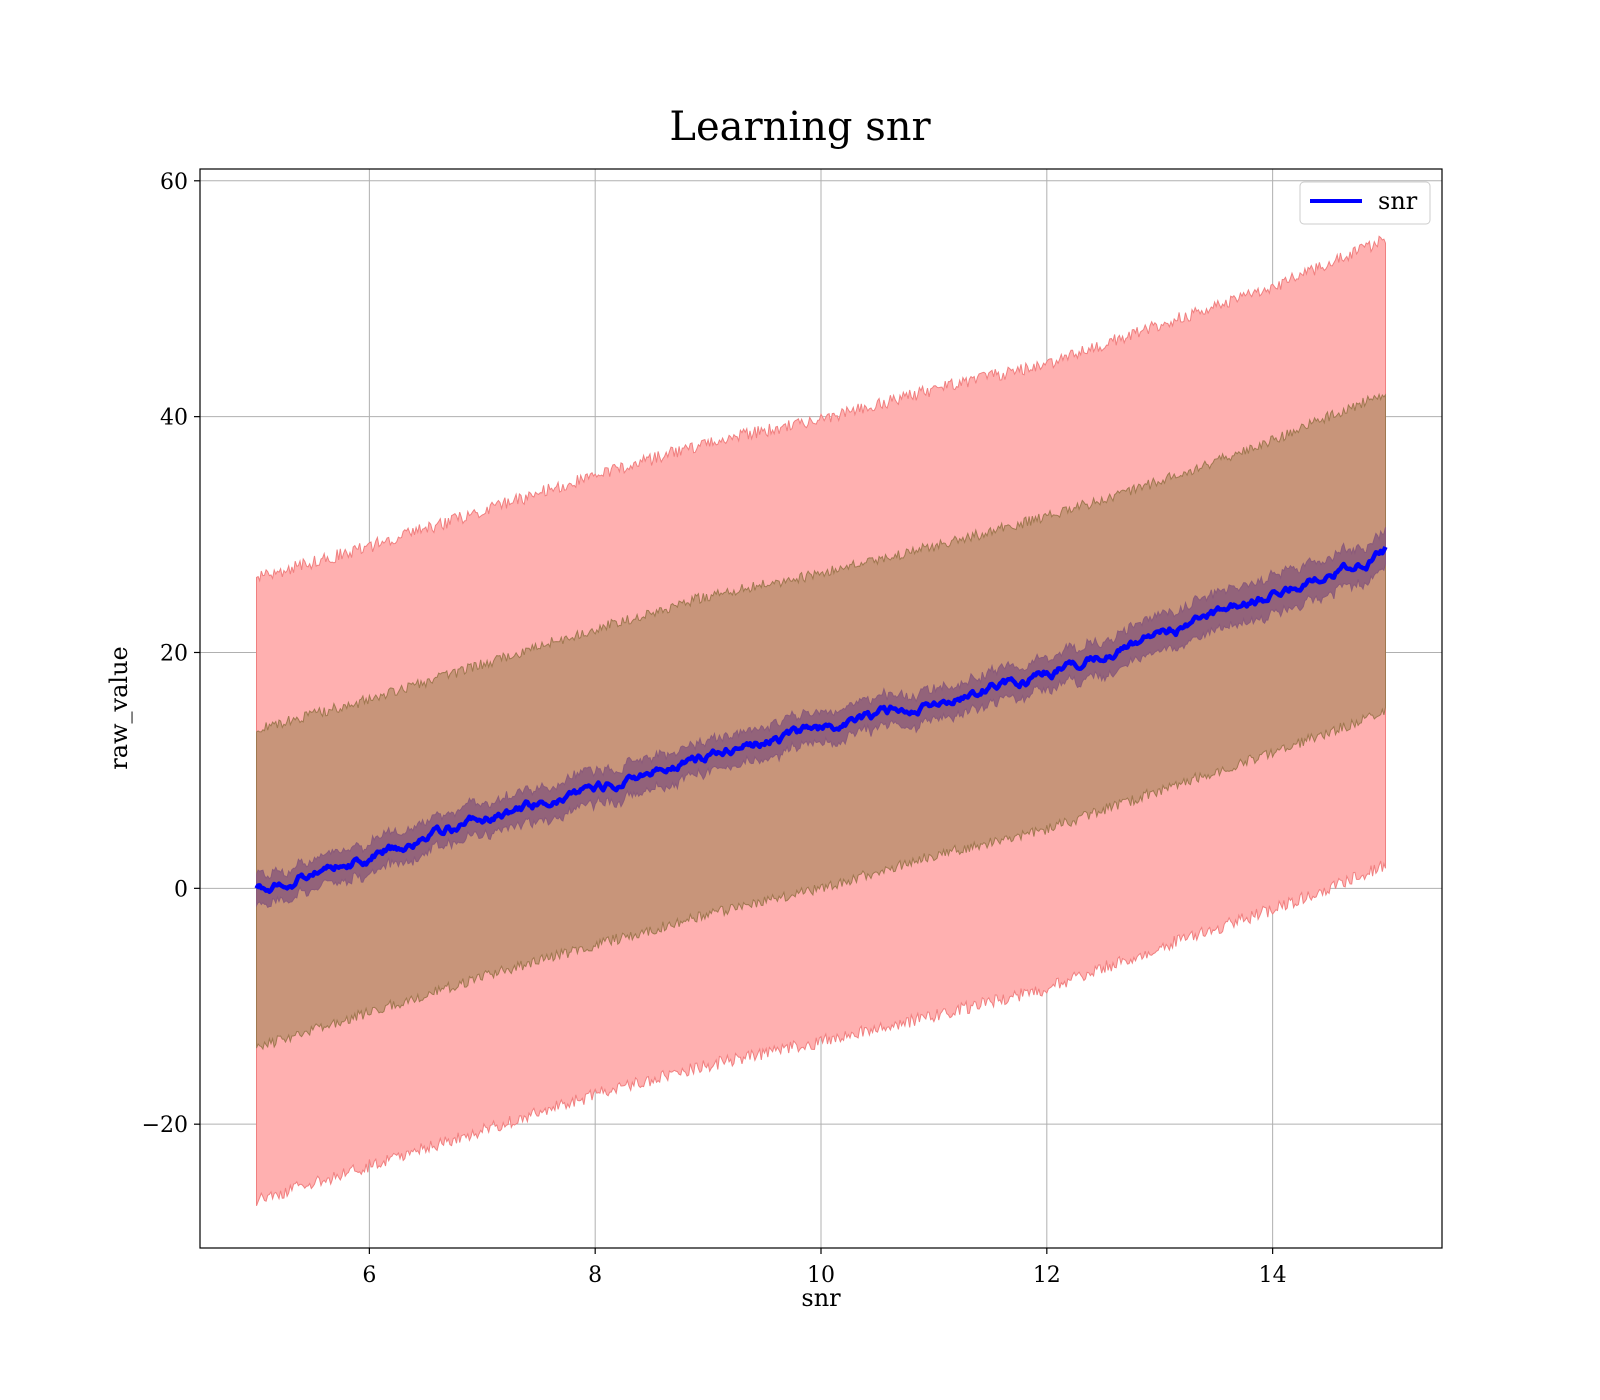 The image size is (1600, 1400). Describe the element at coordinates (821, 1298) in the screenshot. I see `x-axis-label: snr` at that location.